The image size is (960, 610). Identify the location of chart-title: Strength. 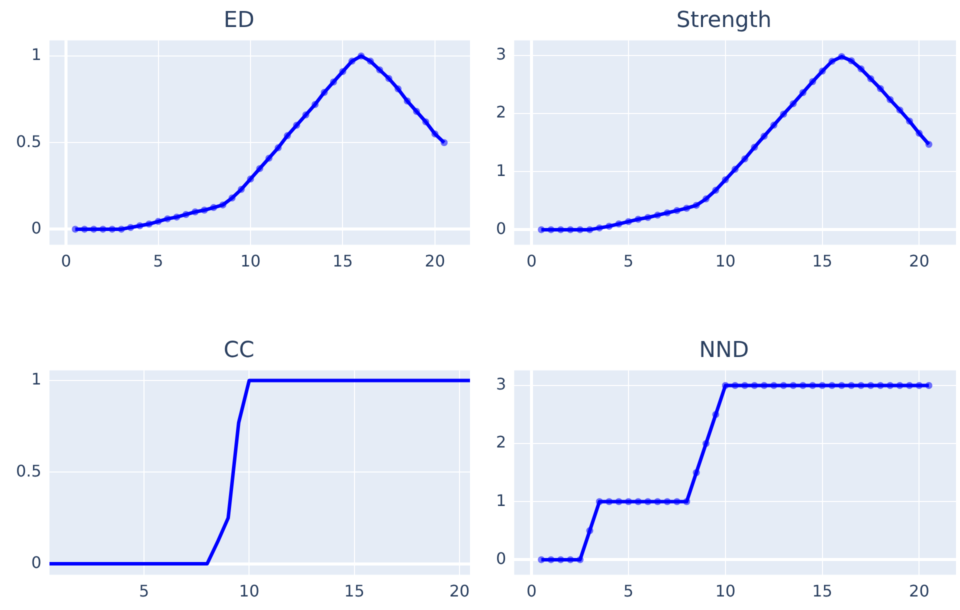
(724, 20).